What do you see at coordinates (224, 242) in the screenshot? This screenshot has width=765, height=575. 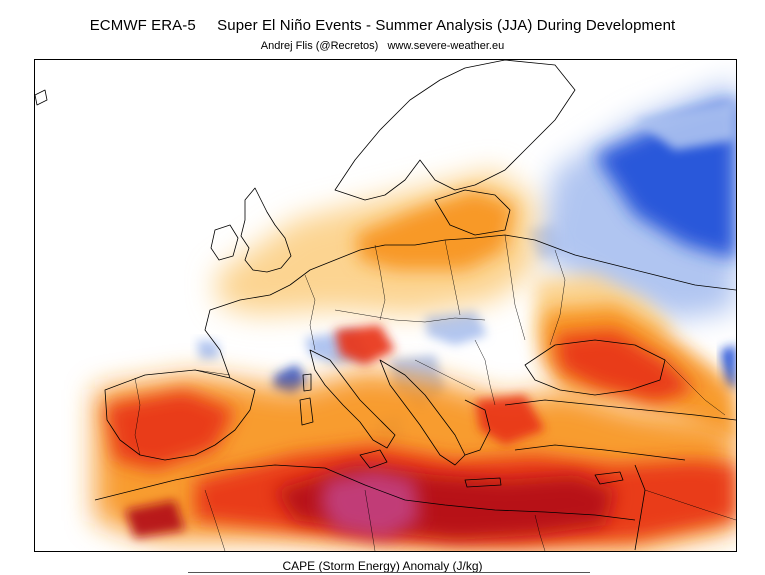 I see `coast-ireland` at bounding box center [224, 242].